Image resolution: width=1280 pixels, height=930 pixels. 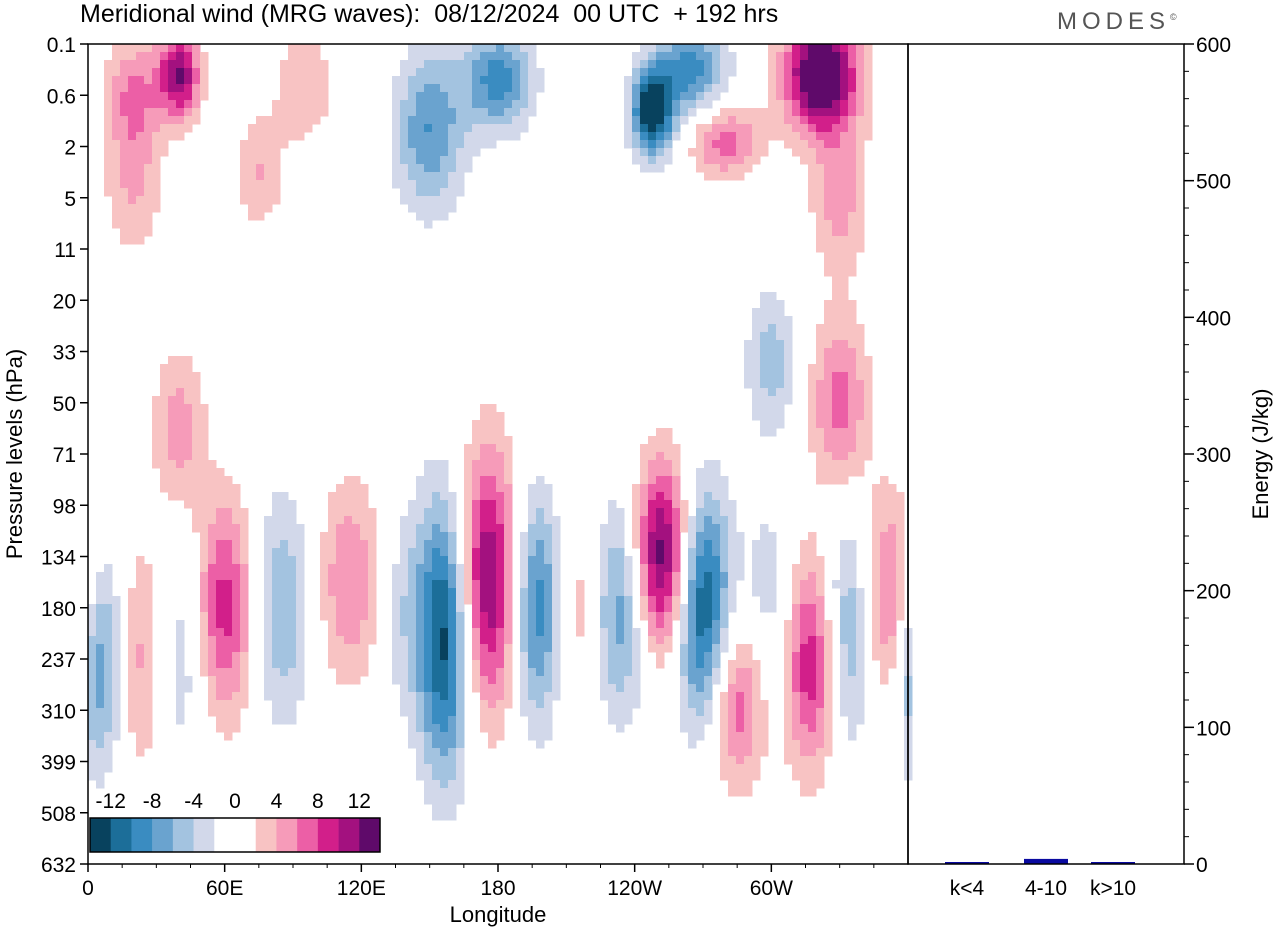 I want to click on energy-tick-label: 100, so click(x=1213, y=728).